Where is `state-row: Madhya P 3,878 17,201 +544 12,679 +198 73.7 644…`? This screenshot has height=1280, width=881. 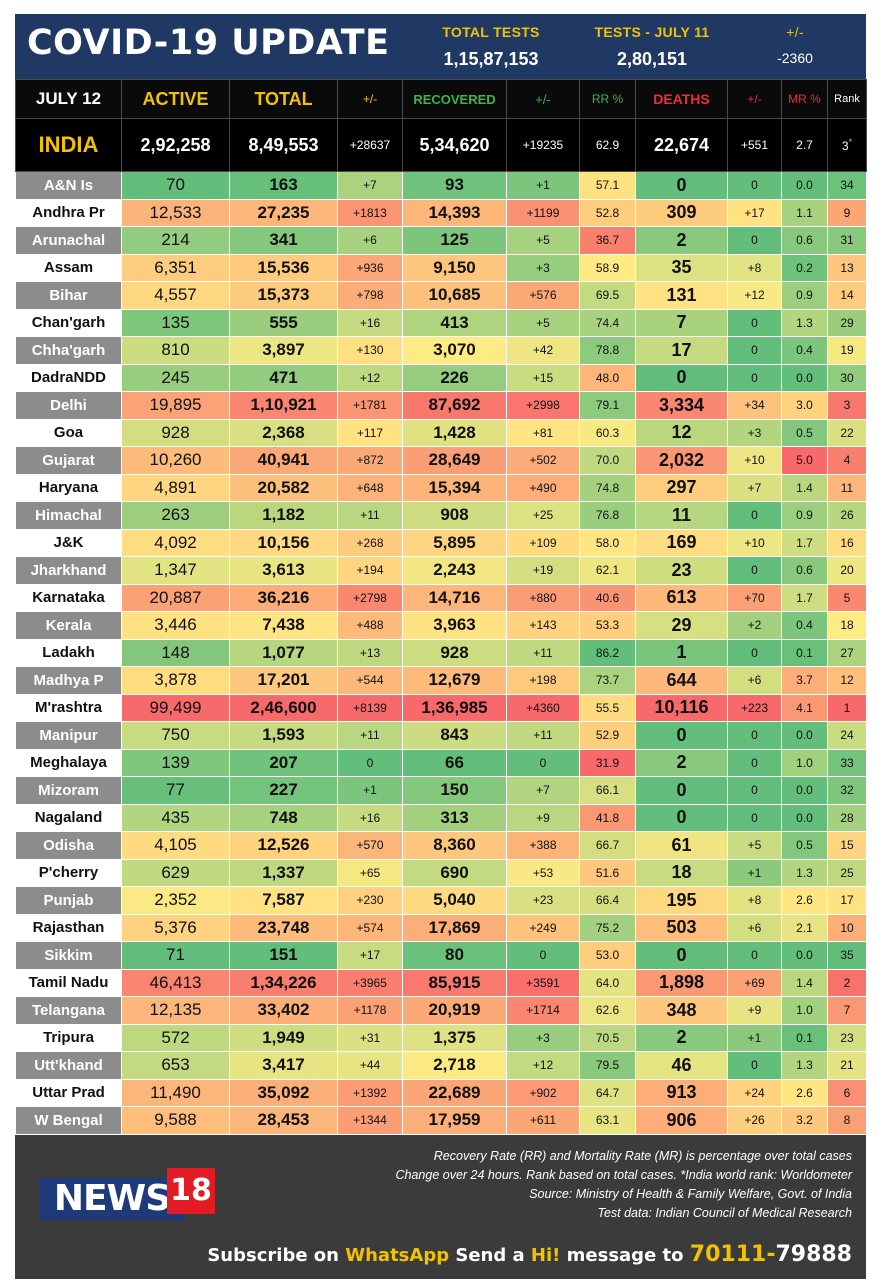
state-row: Madhya P 3,878 17,201 +544 12,679 +198 73.7 644… is located at coordinates (441, 680).